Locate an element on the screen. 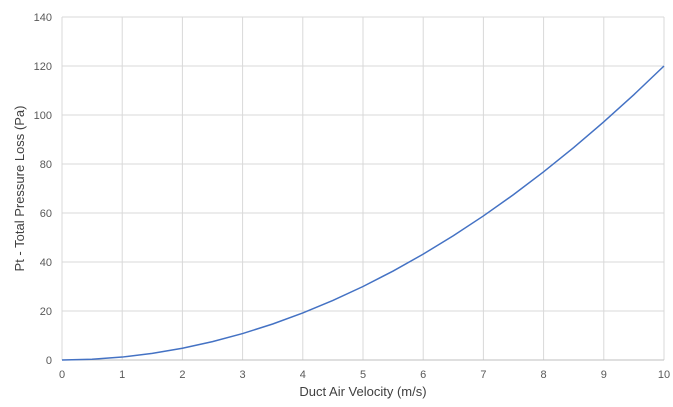 This screenshot has height=407, width=673. y-tick-label: 60 is located at coordinates (46, 214).